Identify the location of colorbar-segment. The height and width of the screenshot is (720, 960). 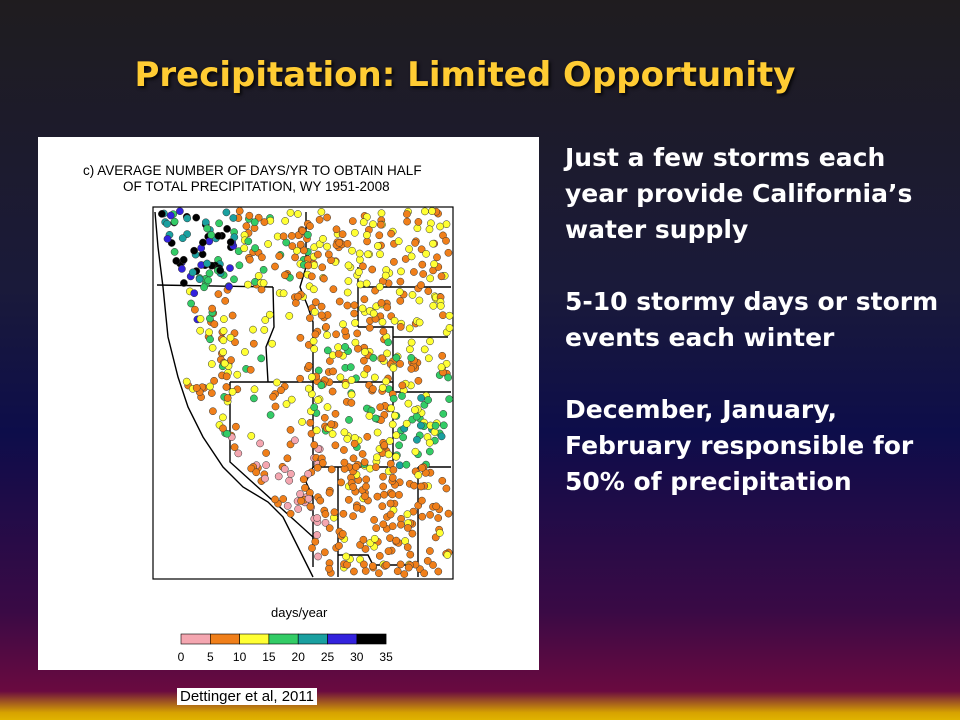
(283, 639).